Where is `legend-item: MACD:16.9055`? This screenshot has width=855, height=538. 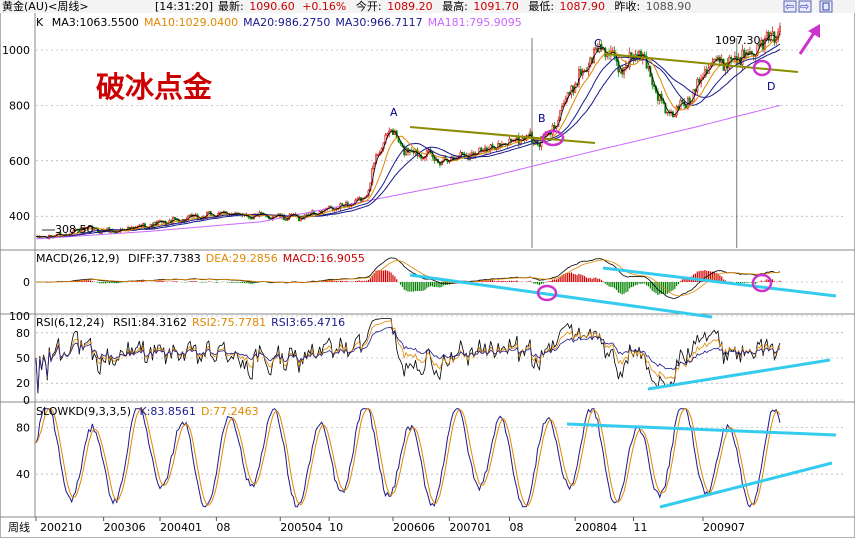
legend-item: MACD:16.9055 is located at coordinates (324, 258).